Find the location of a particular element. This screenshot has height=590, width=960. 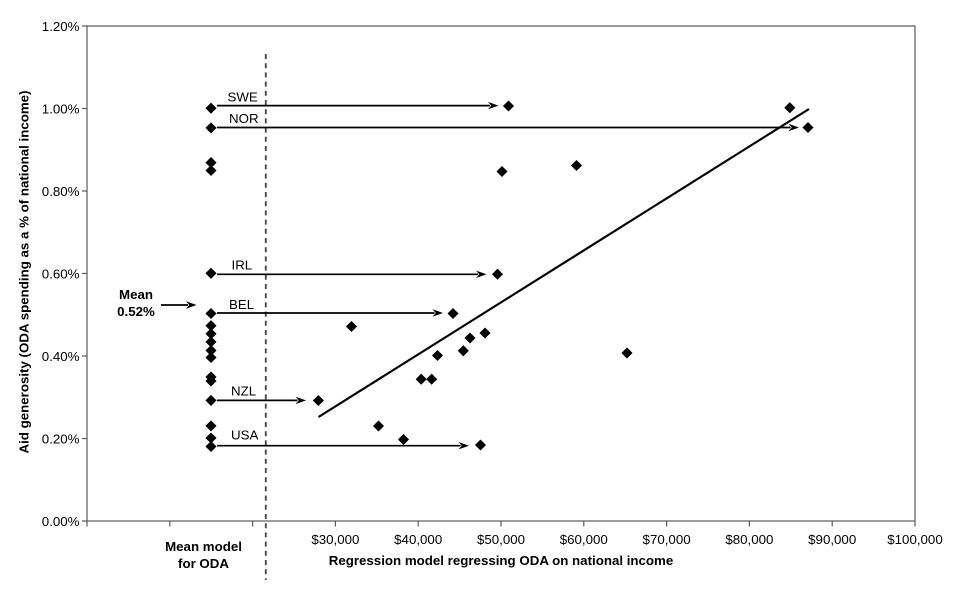

svg-text: $70,000 is located at coordinates (667, 539).